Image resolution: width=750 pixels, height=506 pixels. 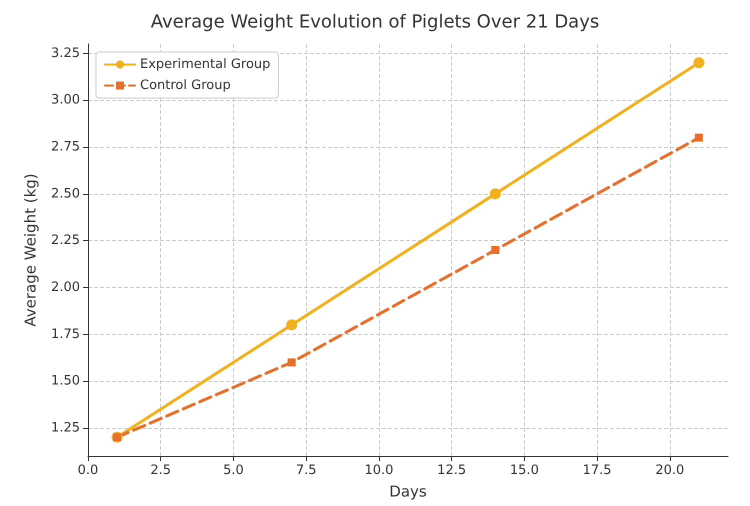 I want to click on y-tick-label: 1.50, so click(x=65, y=381).